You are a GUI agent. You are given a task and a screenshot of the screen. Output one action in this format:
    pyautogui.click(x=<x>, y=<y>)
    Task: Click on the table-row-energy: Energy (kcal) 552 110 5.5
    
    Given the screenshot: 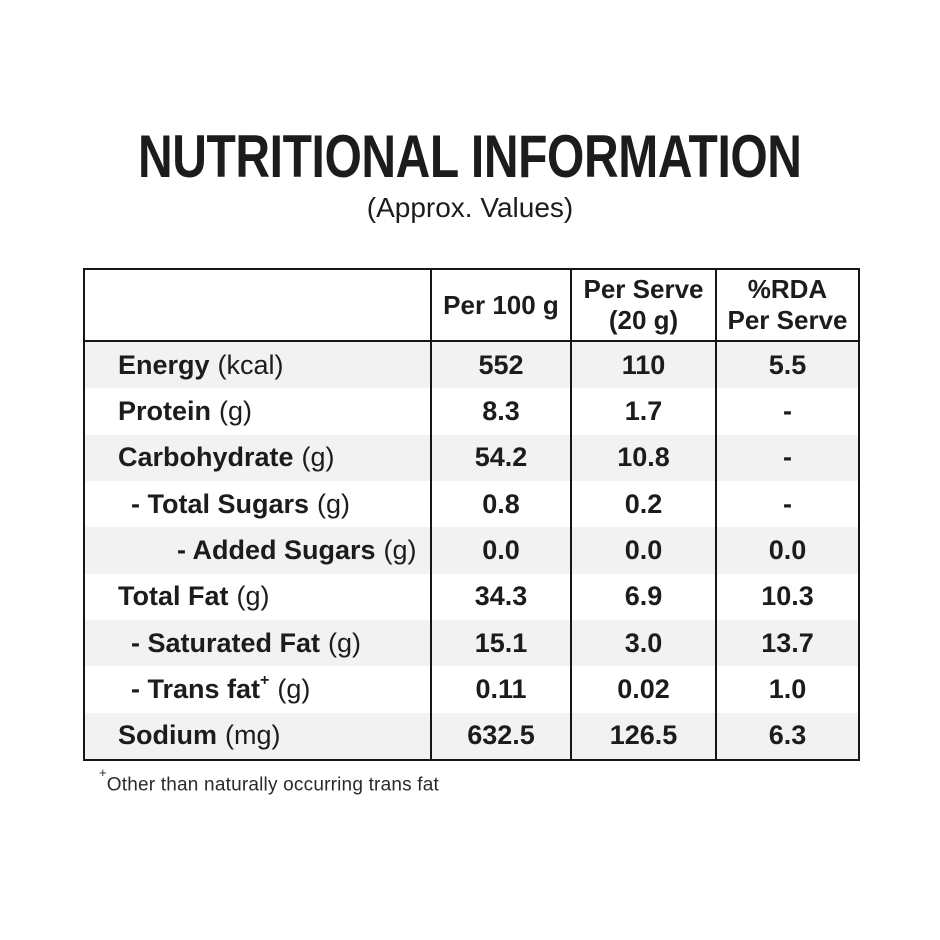 What is the action you would take?
    pyautogui.click(x=471, y=365)
    